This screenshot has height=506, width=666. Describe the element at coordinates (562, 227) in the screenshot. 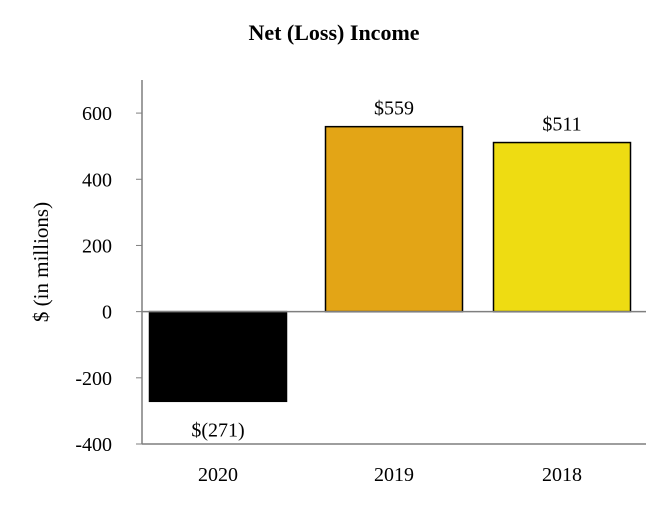

I see `bar-2018` at that location.